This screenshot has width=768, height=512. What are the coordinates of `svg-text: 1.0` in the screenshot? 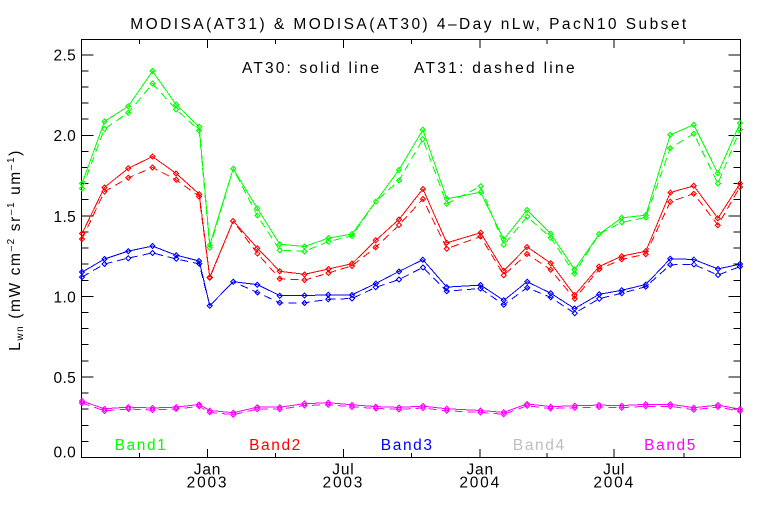 It's located at (65, 297).